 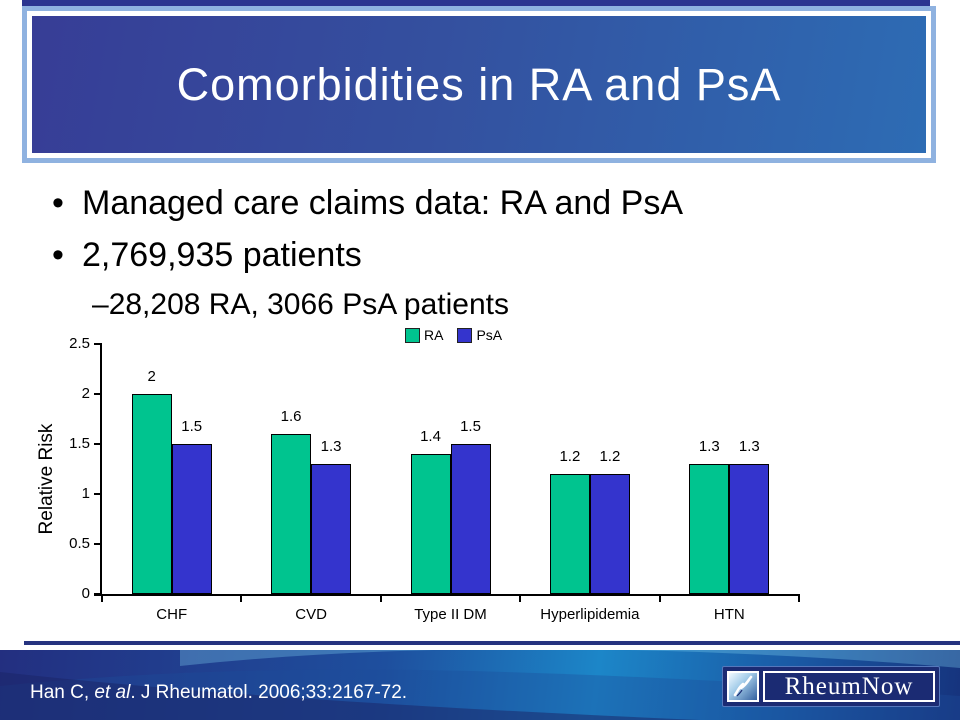 I want to click on legend-item-psa: PsA, so click(x=479, y=335).